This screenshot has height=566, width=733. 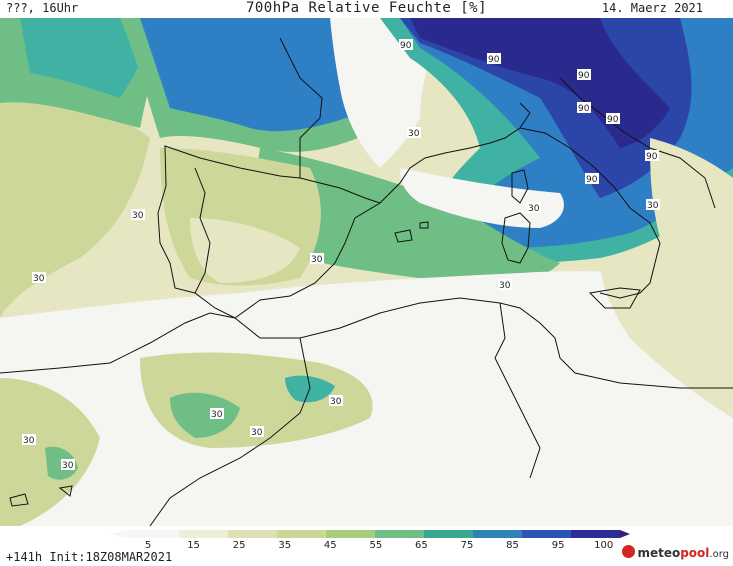 I want to click on humidity-region-nw, so click(x=90, y=58).